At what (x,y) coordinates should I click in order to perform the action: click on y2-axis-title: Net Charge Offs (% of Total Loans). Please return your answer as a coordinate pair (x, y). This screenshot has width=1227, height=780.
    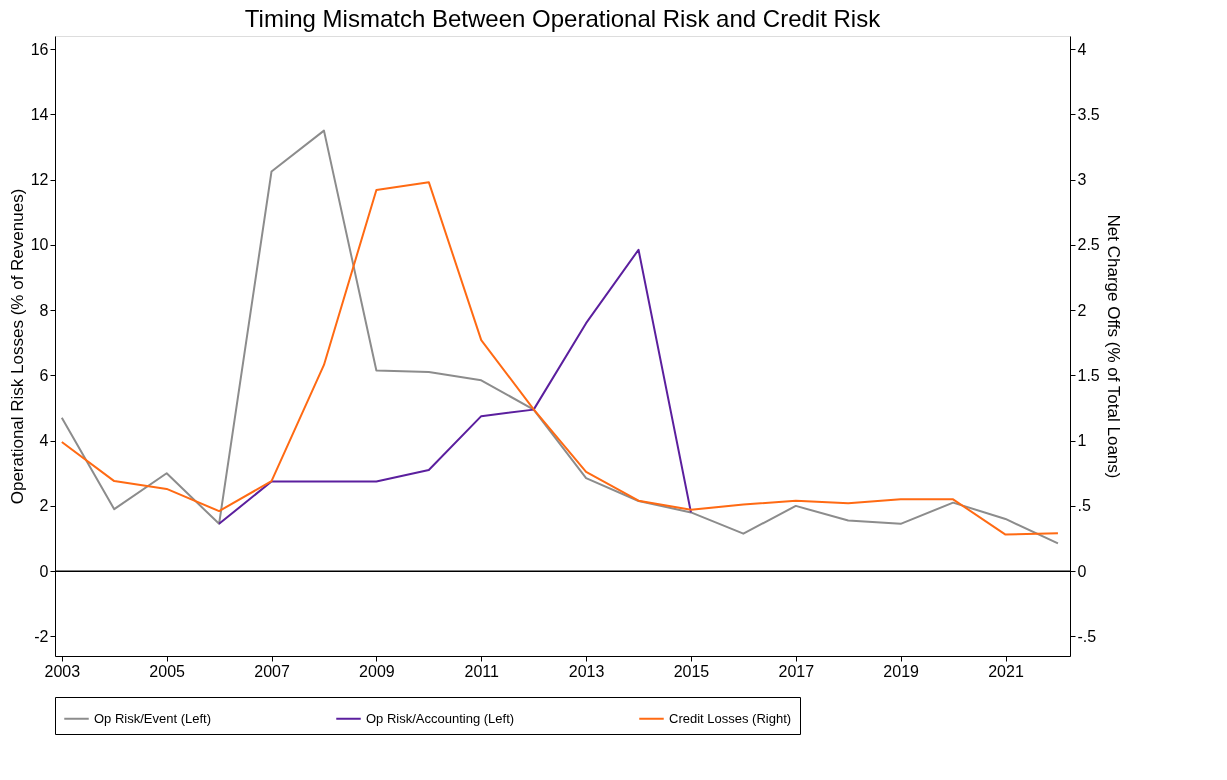
    Looking at the image, I should click on (1113, 346).